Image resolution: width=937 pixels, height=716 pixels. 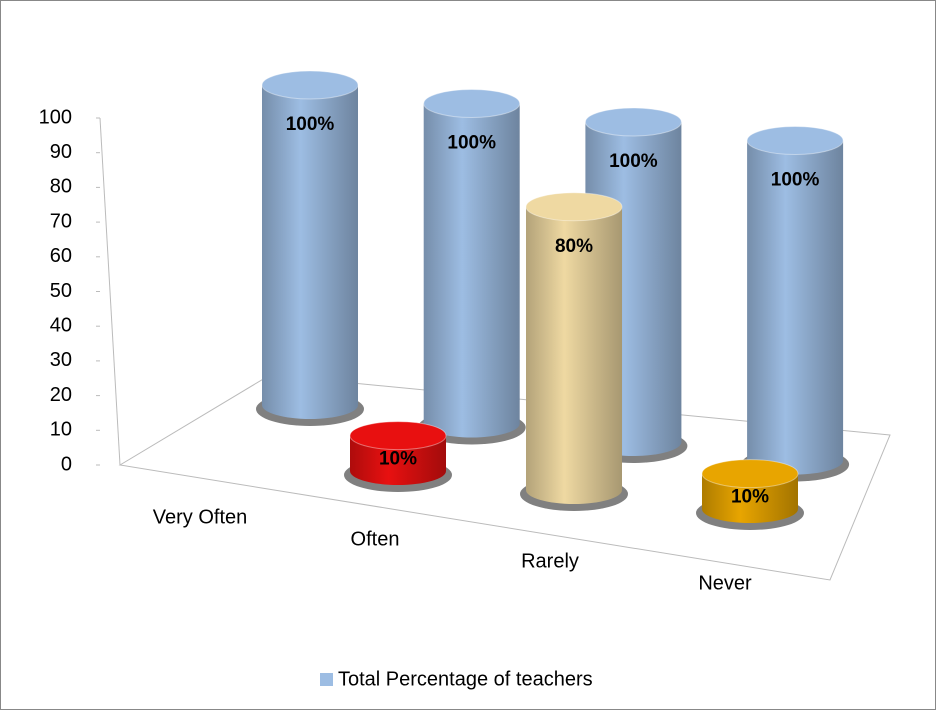 What do you see at coordinates (725, 583) in the screenshot?
I see `x-tick-label: Never` at bounding box center [725, 583].